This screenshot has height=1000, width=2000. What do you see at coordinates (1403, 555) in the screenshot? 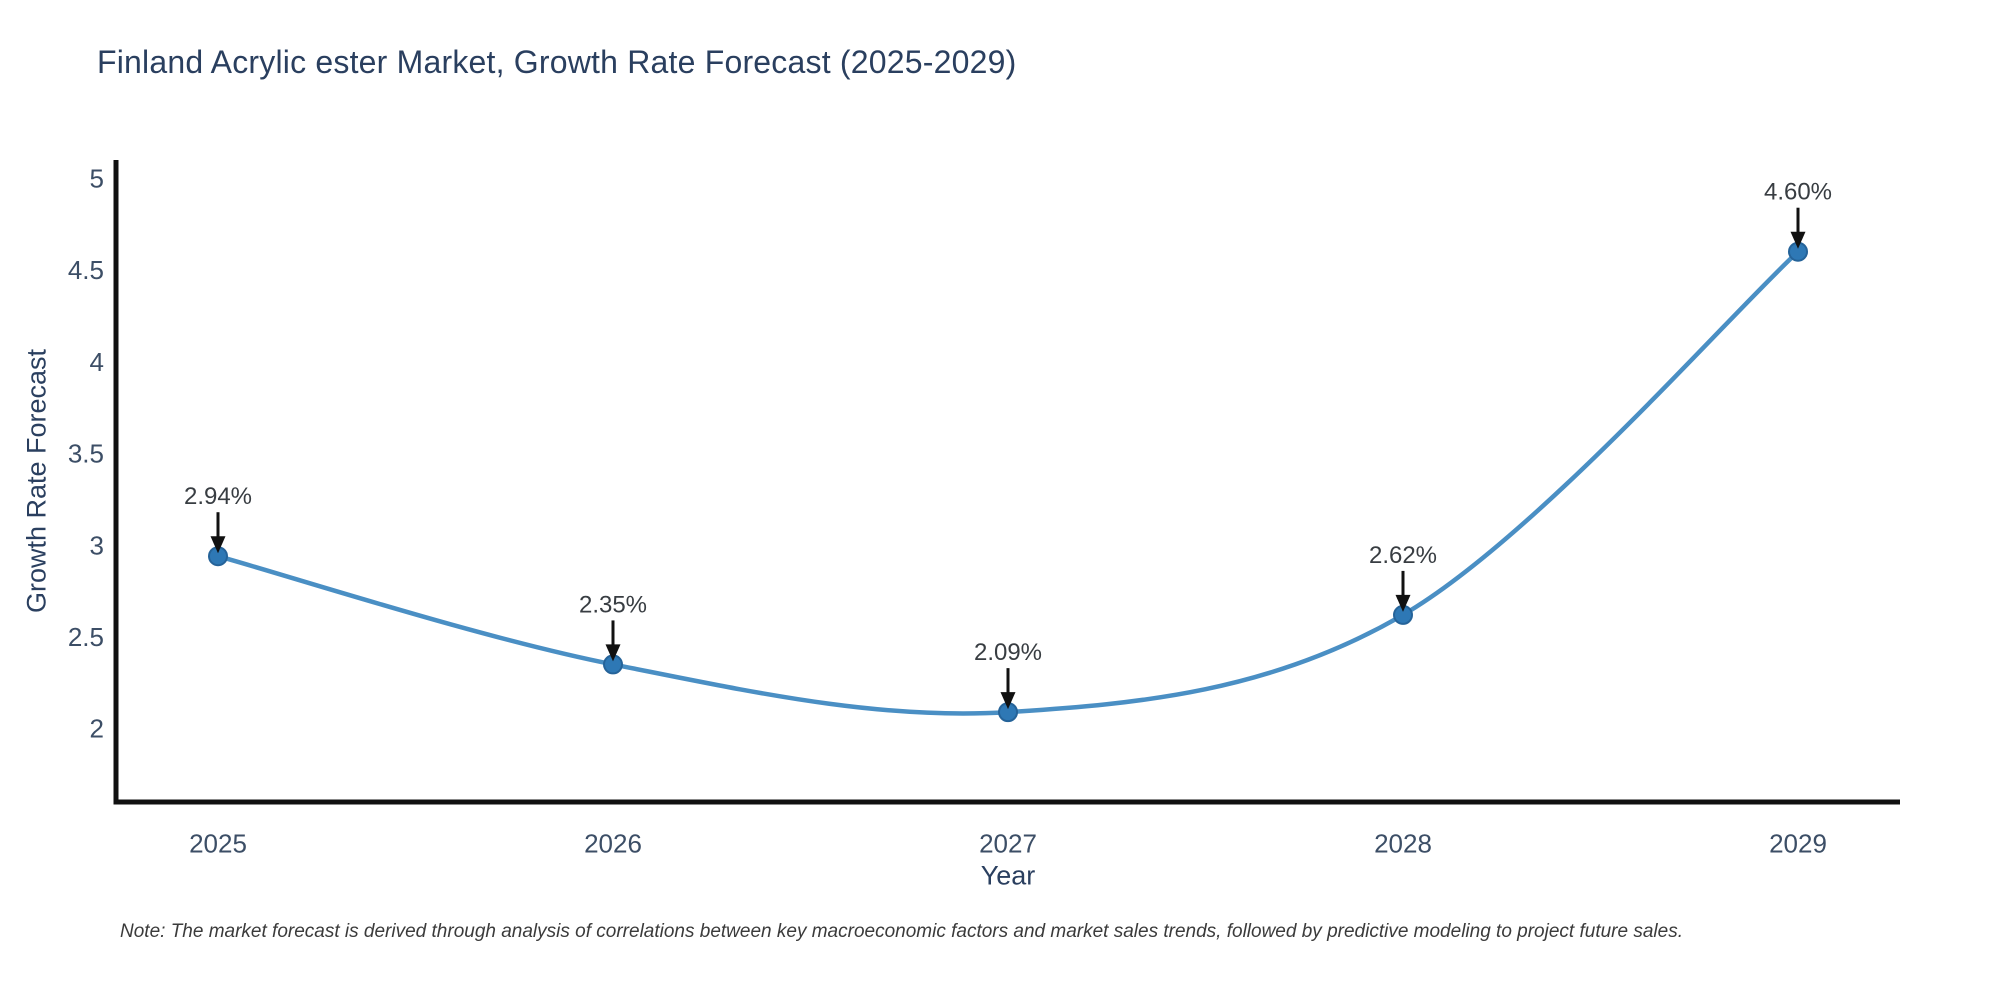
I see `annotation-label: 2.62%` at bounding box center [1403, 555].